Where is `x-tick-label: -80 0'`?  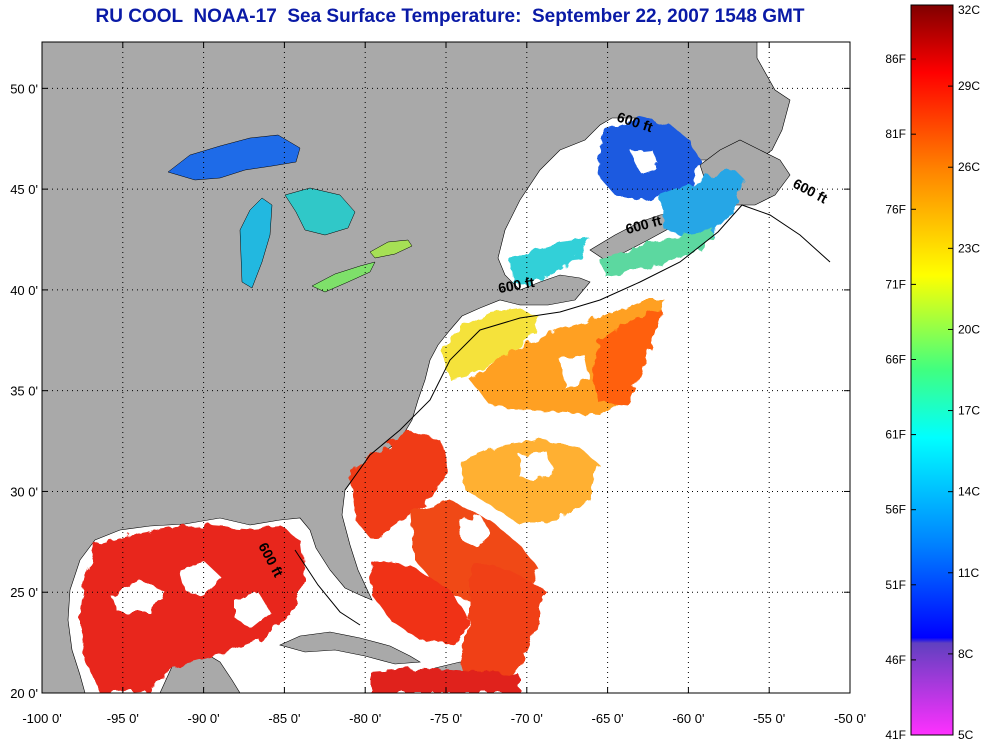
x-tick-label: -80 0' is located at coordinates (365, 718).